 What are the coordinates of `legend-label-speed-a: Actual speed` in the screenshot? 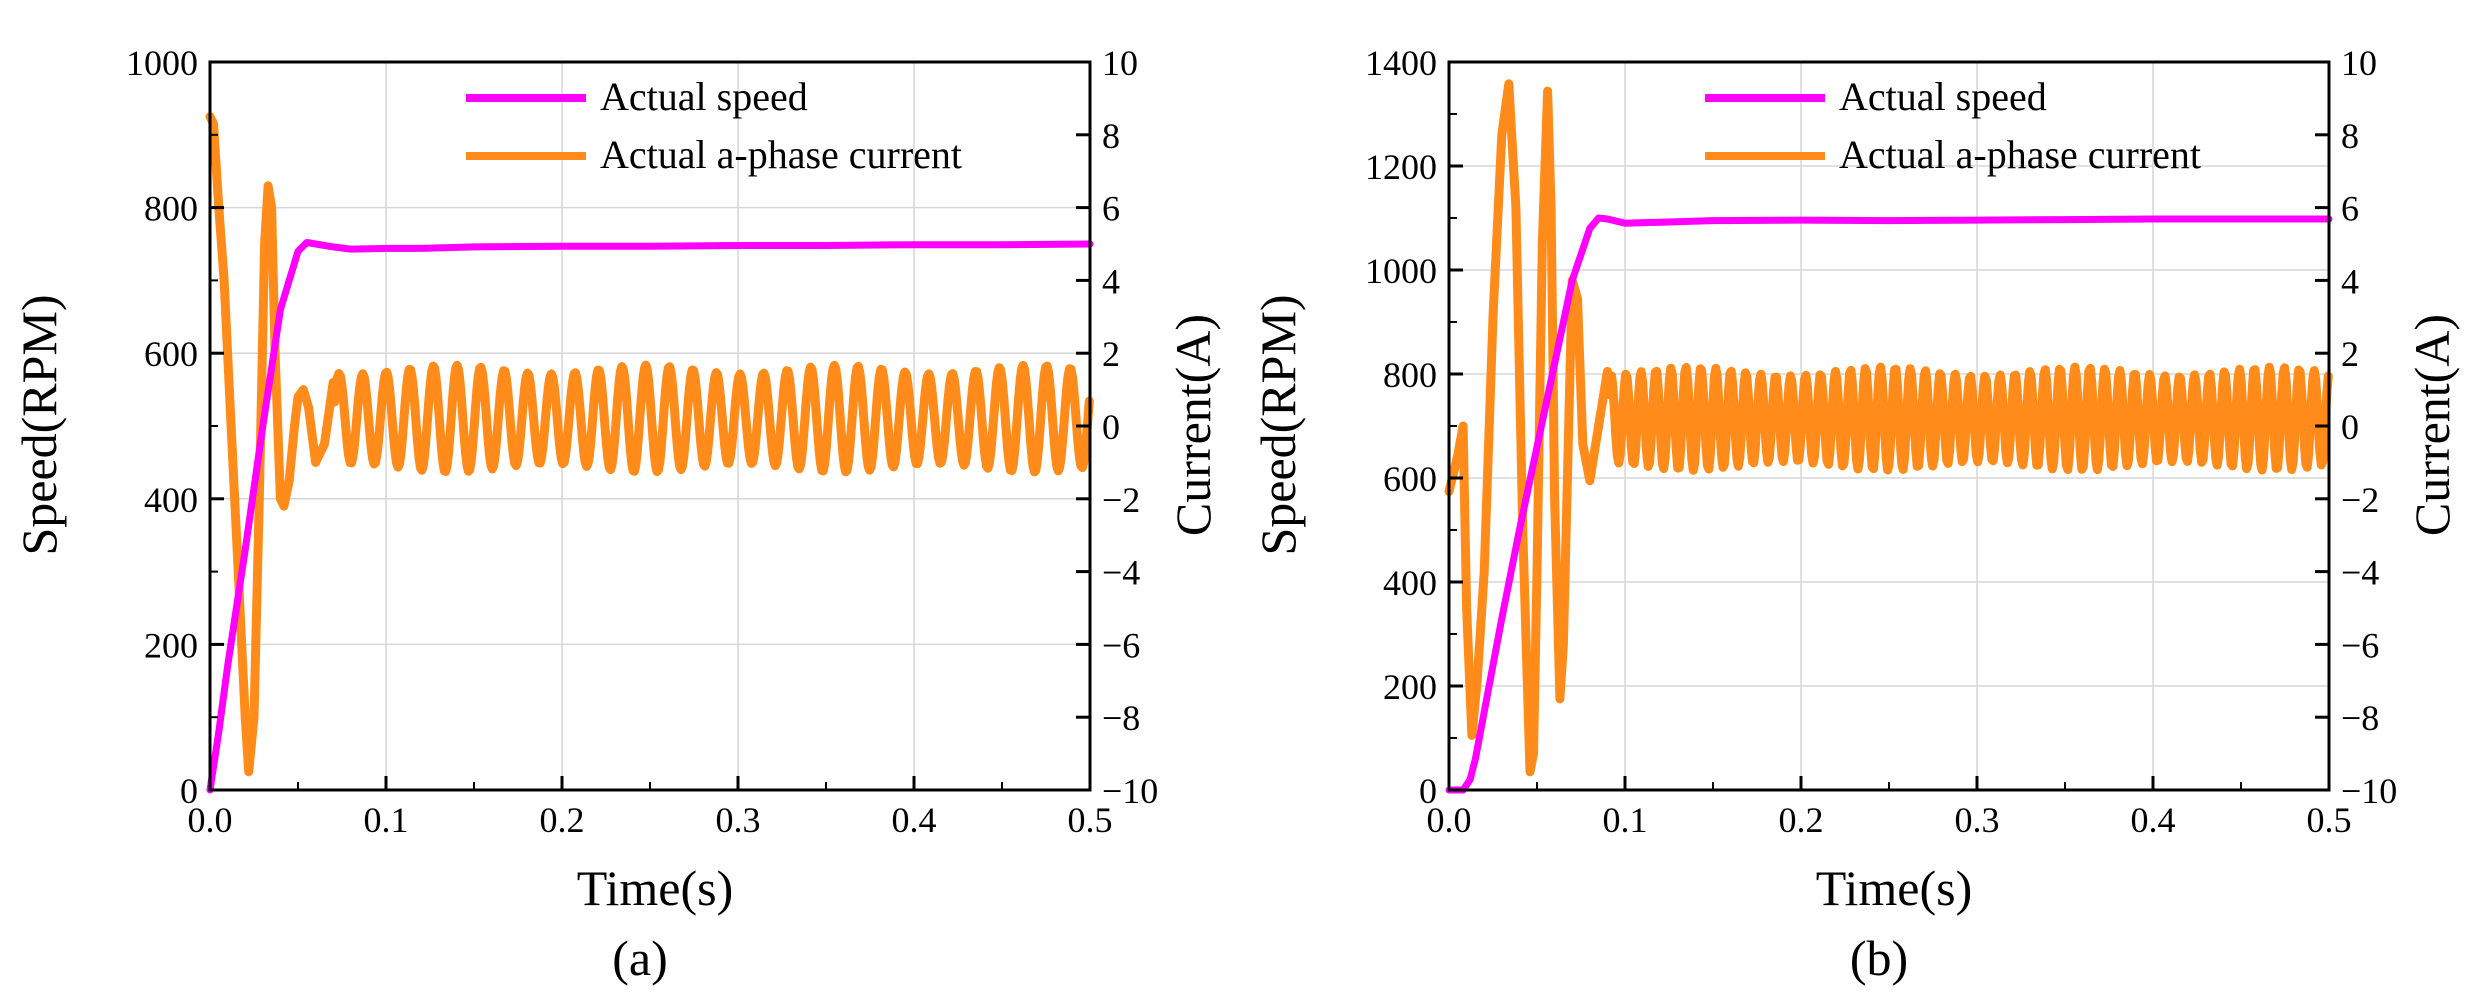 It's located at (704, 96).